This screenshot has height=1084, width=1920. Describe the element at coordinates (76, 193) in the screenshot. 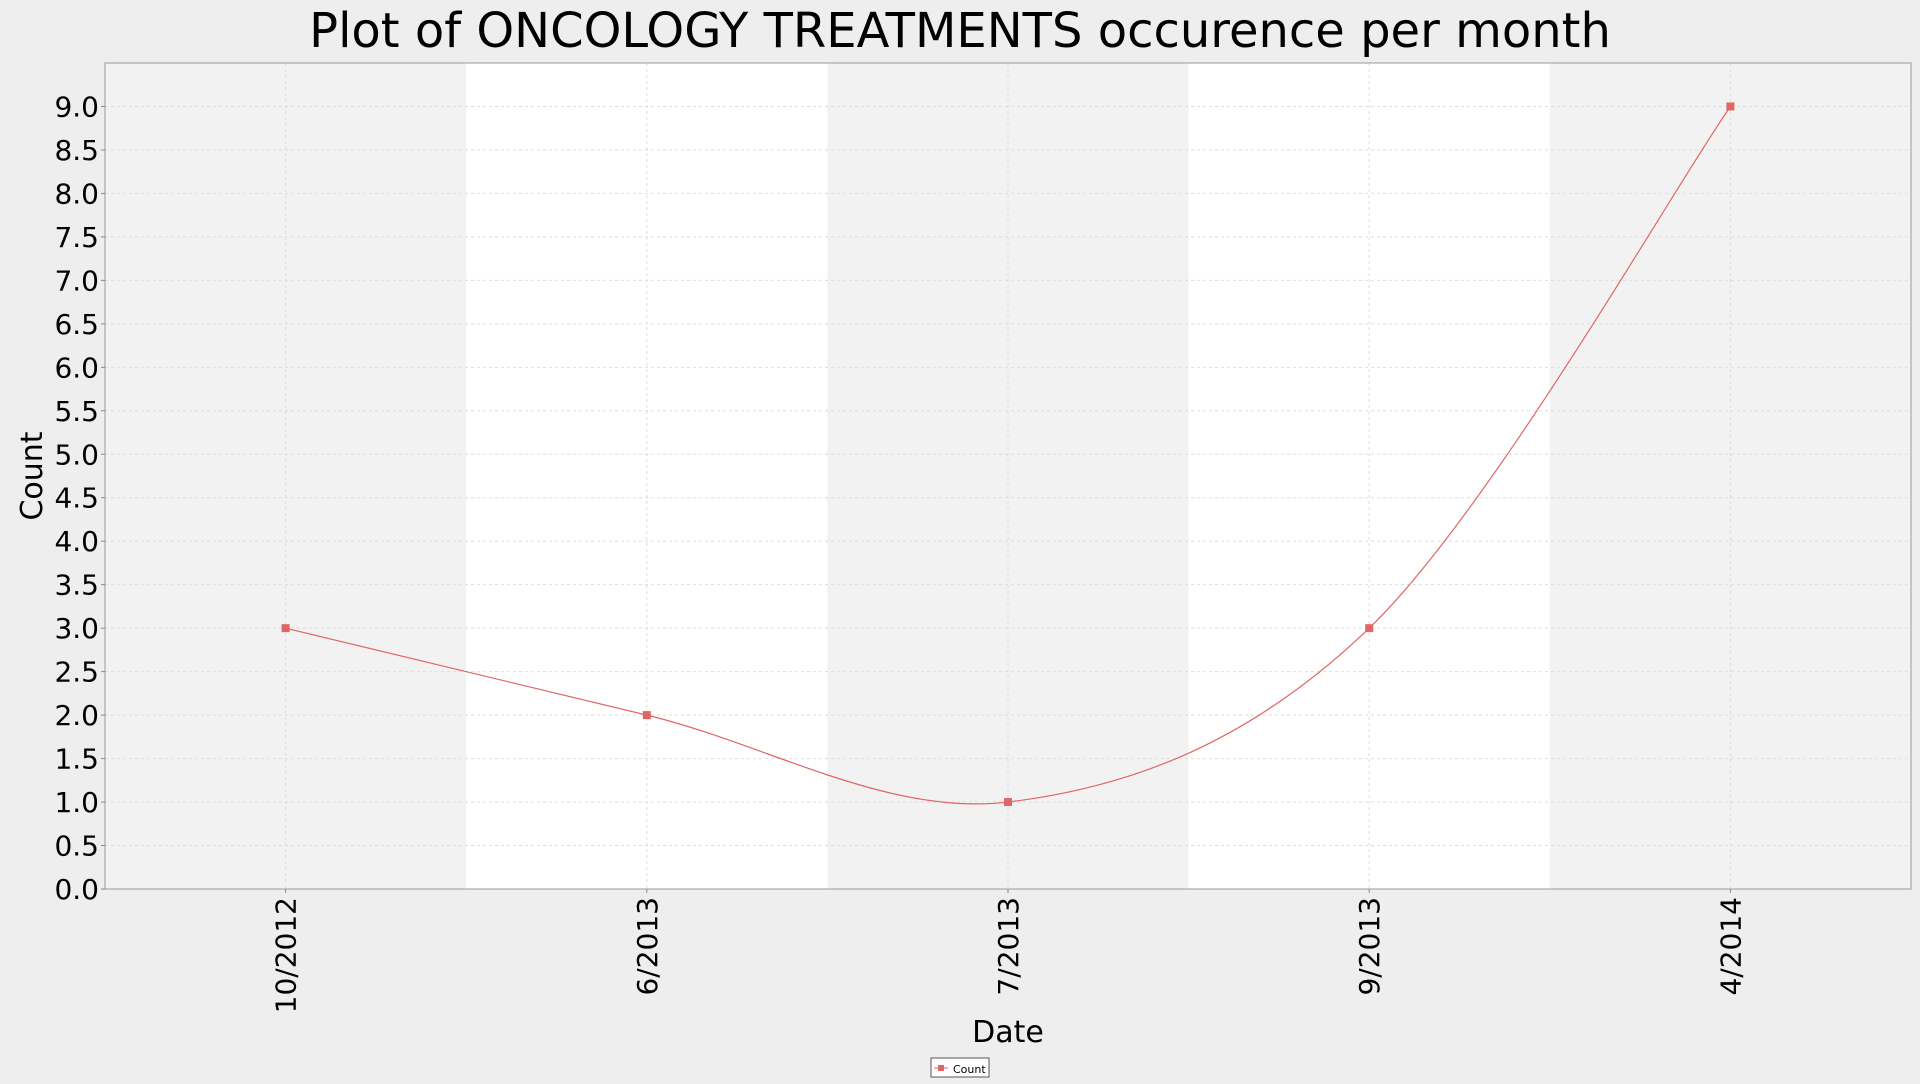

I see `y-tick-label: 8.0` at that location.